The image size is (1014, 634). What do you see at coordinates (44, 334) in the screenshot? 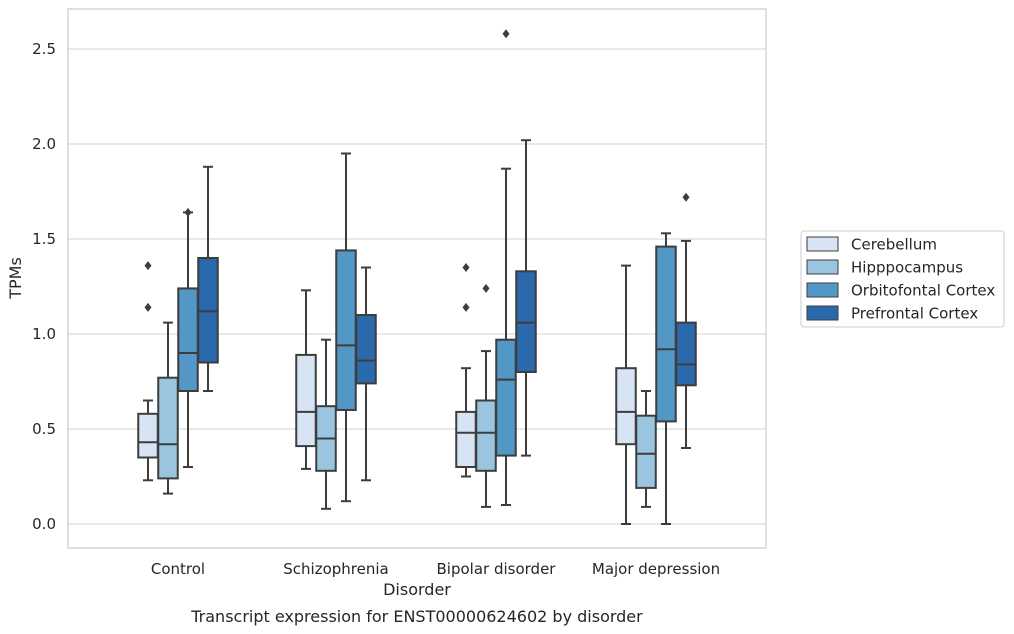
I see `y-tick-label: 1.0` at bounding box center [44, 334].